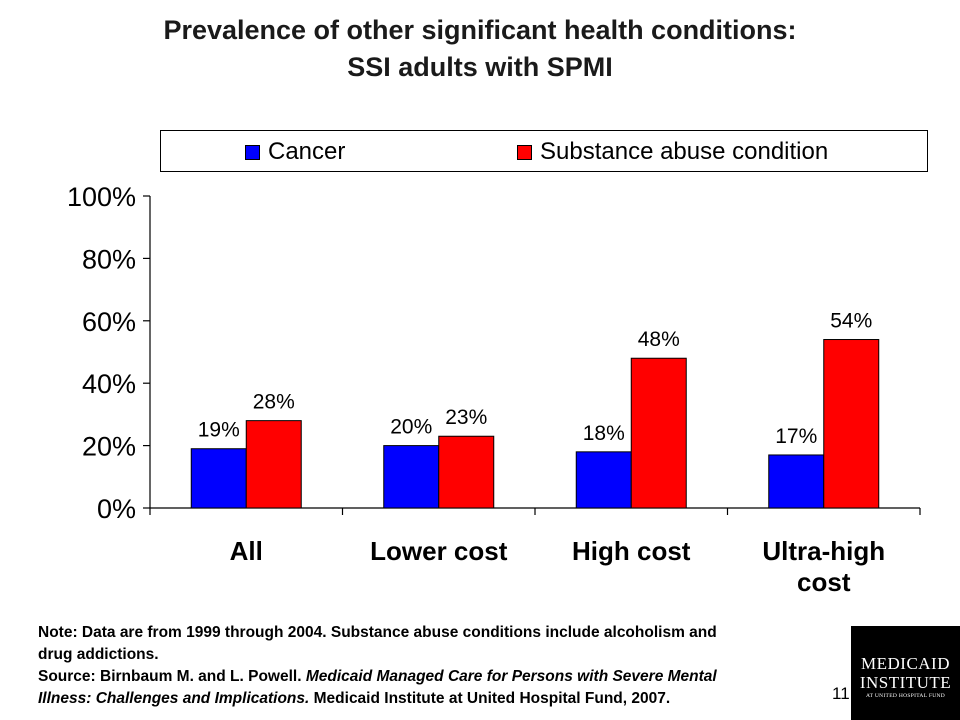 This screenshot has width=960, height=720. What do you see at coordinates (905, 682) in the screenshot?
I see `logo-line-2: INSTITUTE` at bounding box center [905, 682].